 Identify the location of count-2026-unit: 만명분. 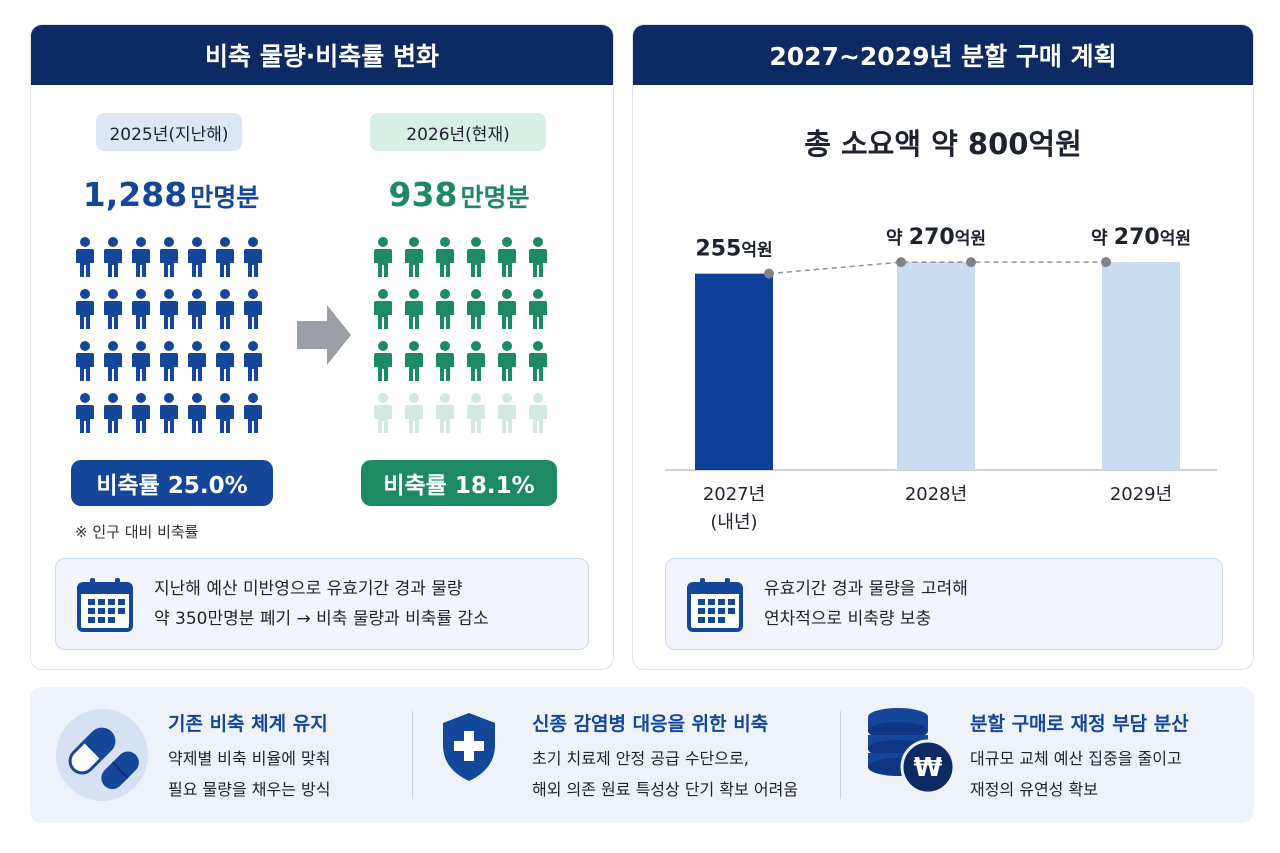
(495, 197).